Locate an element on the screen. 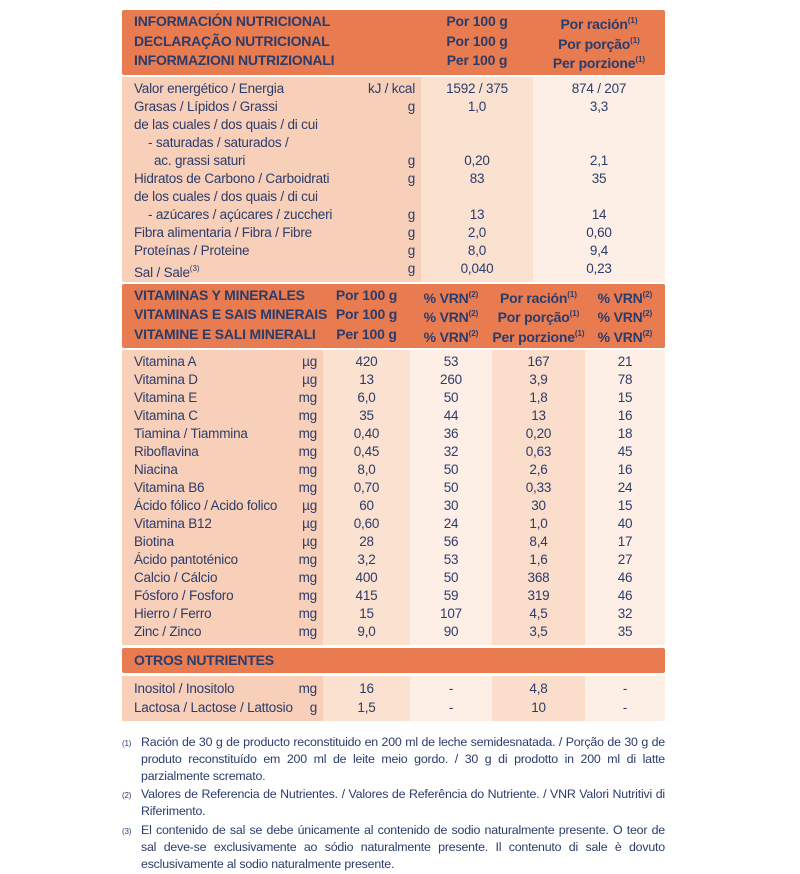  value-per-portion: 167 is located at coordinates (538, 361).